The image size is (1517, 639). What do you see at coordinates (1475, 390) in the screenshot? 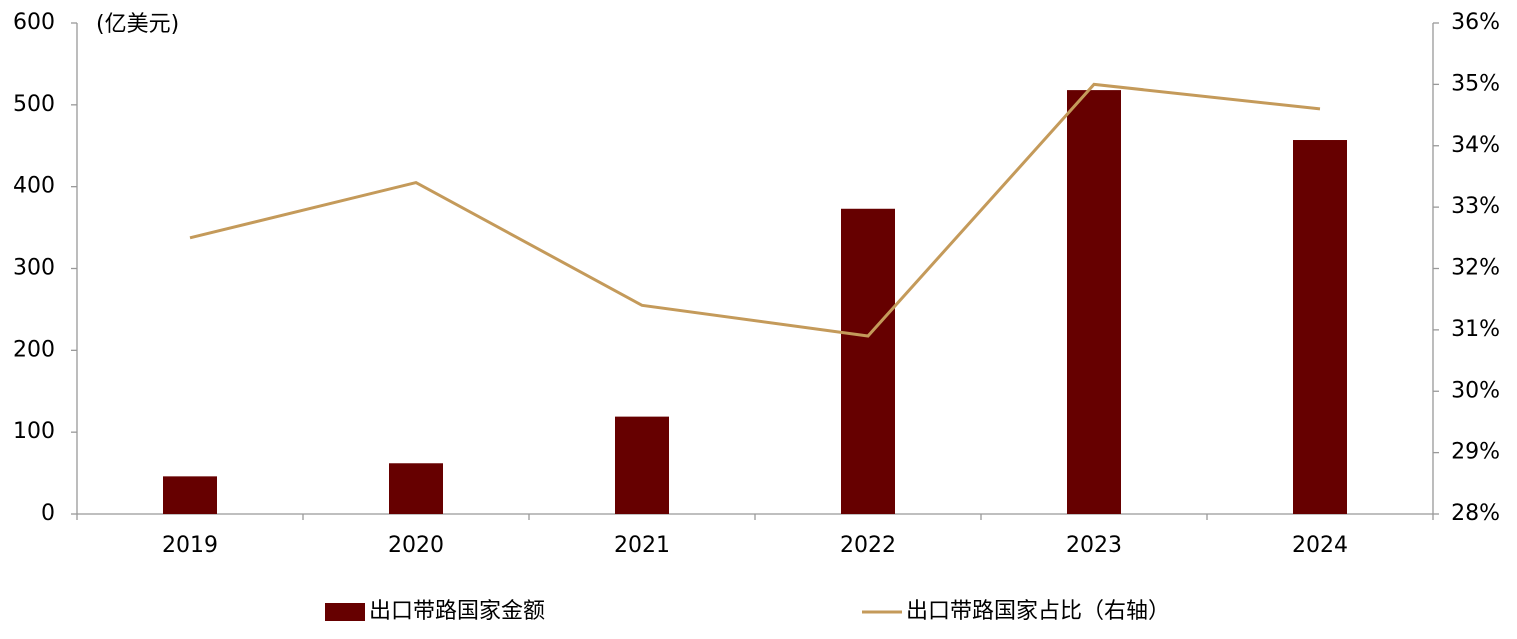
I see `y2-tick-label: 30%` at bounding box center [1475, 390].